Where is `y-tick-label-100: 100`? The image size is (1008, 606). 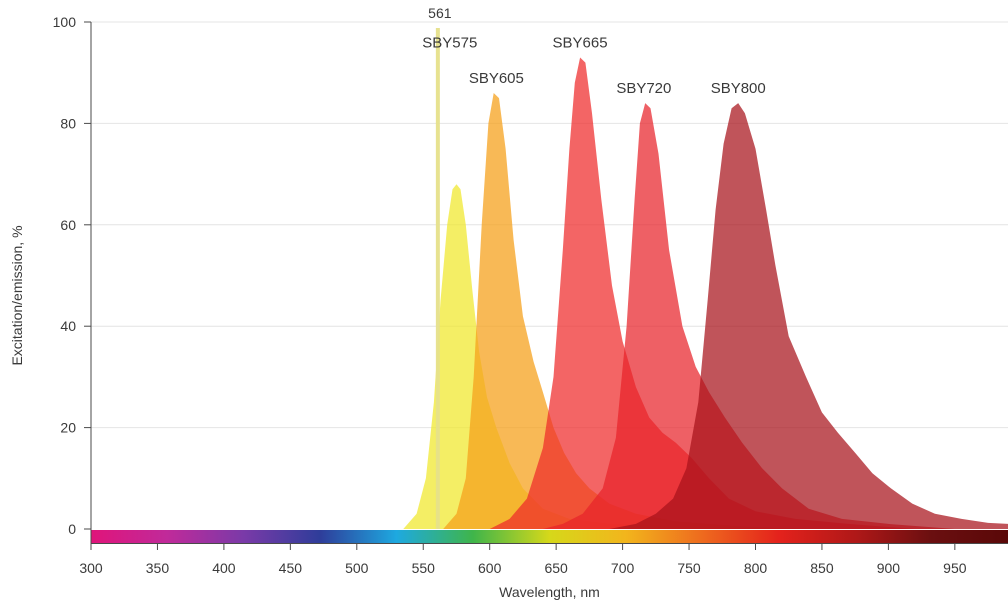 y-tick-label-100: 100 is located at coordinates (65, 22).